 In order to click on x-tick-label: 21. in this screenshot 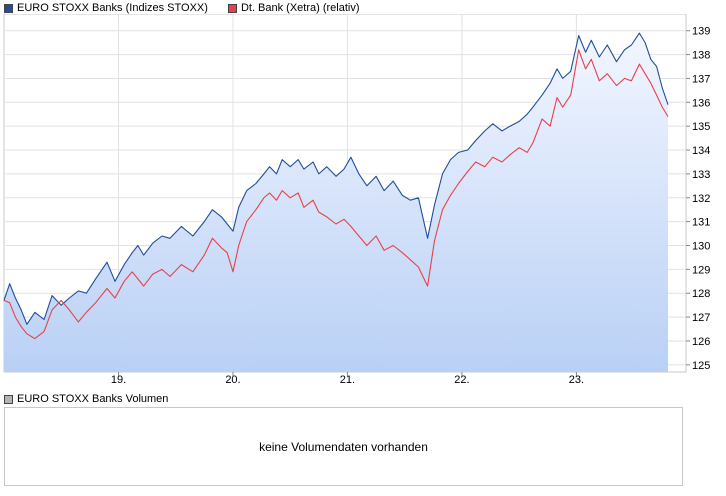, I will do `click(347, 380)`.